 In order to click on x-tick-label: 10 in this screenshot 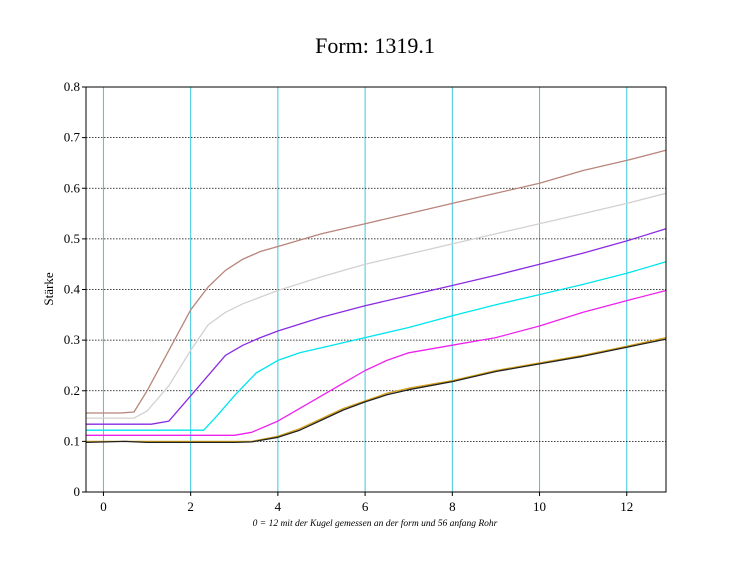, I will do `click(539, 506)`.